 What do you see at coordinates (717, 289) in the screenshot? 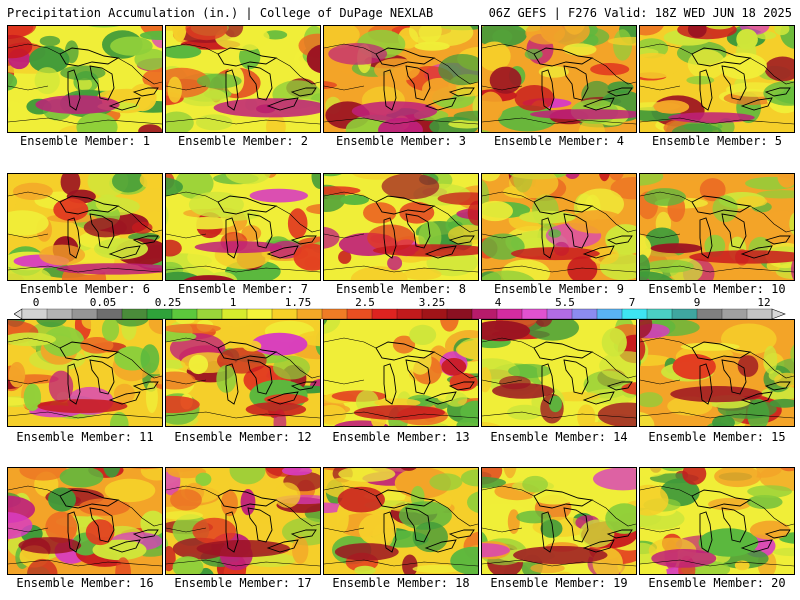
I see `member-caption: Ensemble Member: 10` at bounding box center [717, 289].